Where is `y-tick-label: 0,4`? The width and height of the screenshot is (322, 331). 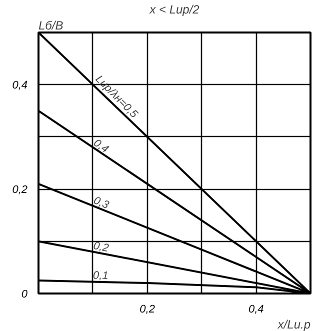
y-tick-label: 0,4 is located at coordinates (20, 86).